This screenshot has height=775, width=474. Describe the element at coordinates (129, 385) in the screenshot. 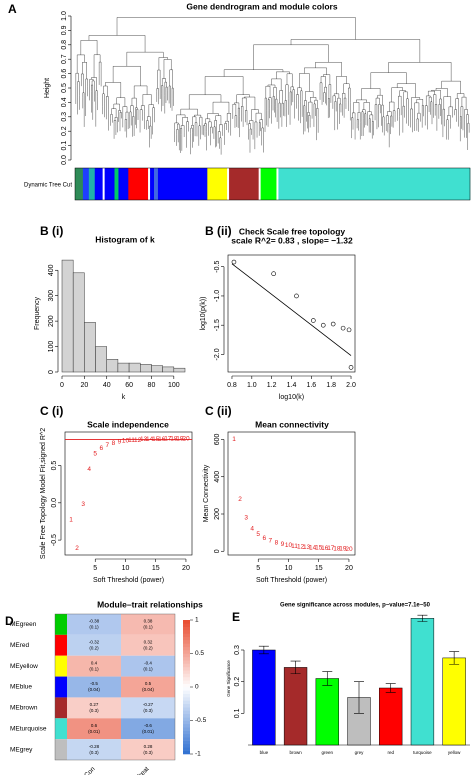

I see `x-tick-label: 60` at that location.